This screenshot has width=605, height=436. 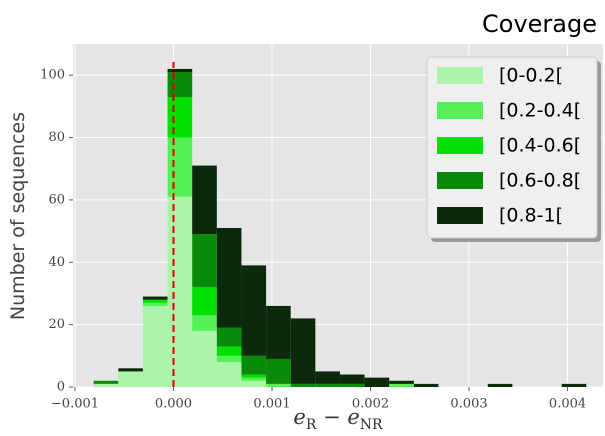 I want to click on y-tick-label: 20, so click(x=56, y=324).